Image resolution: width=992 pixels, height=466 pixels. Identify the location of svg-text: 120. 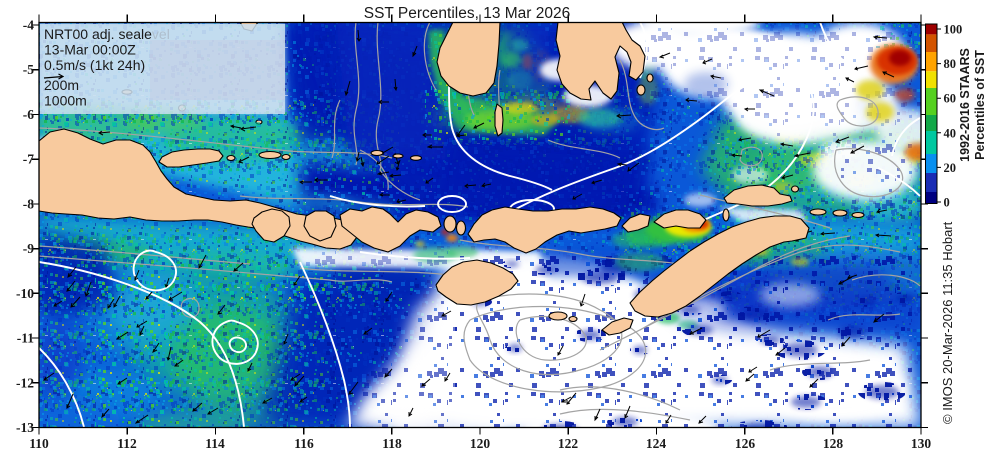
(480, 443).